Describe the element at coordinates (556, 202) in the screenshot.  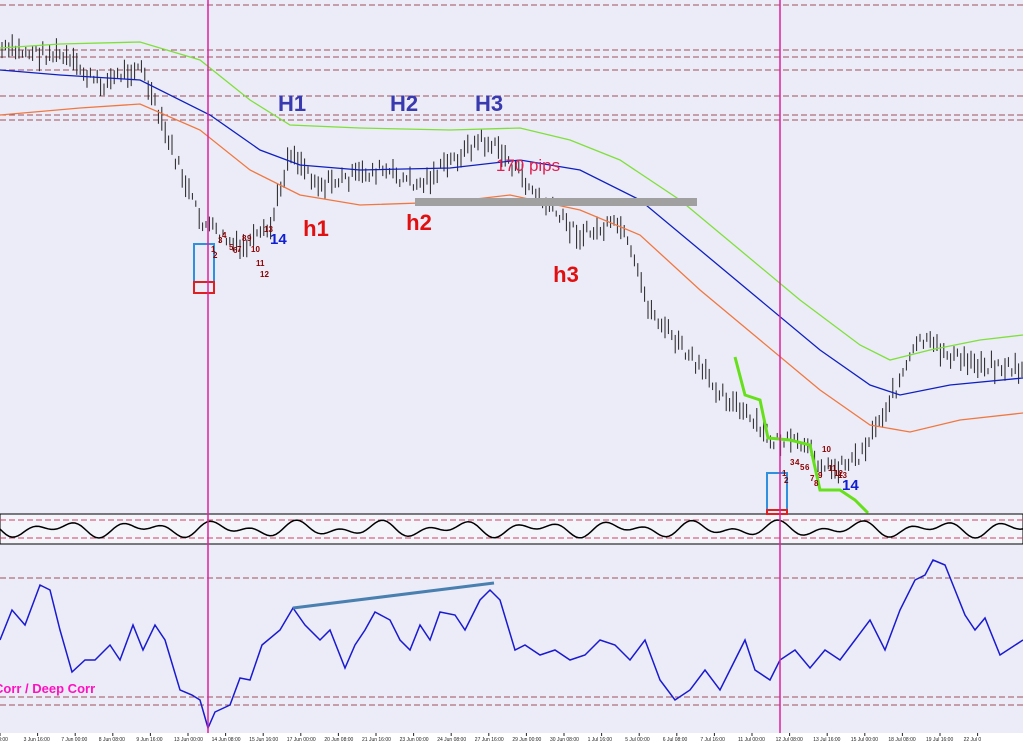
I see `resistance-zone` at that location.